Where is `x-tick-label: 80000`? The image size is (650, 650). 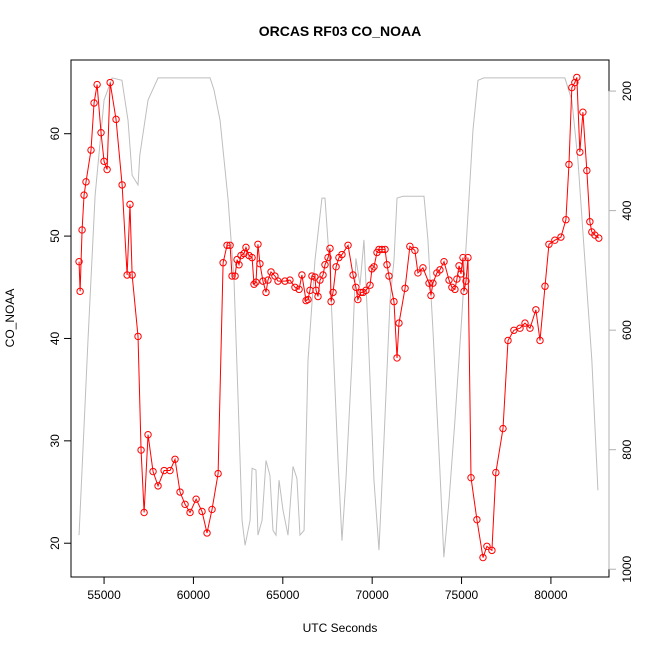
x-tick-label: 80000 is located at coordinates (551, 595).